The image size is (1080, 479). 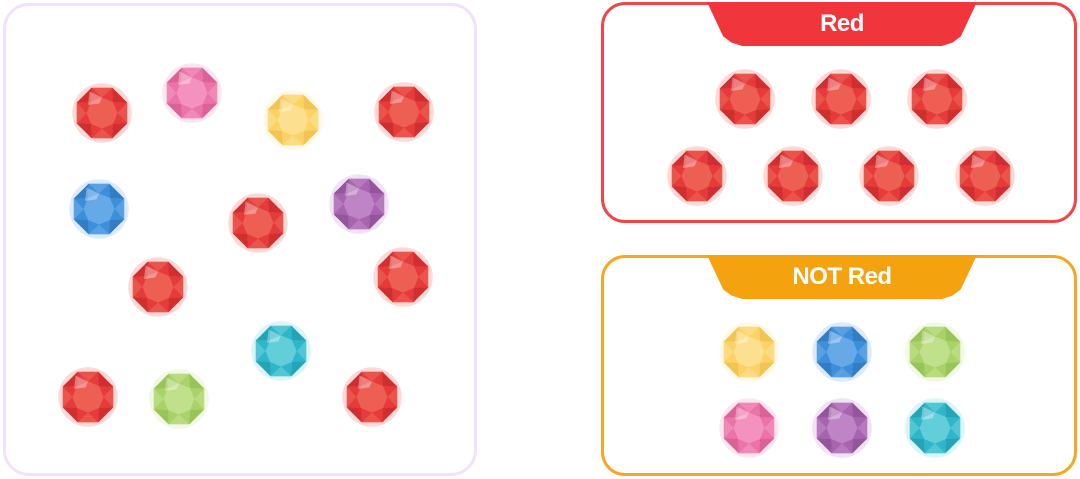 What do you see at coordinates (842, 24) in the screenshot?
I see `red-group-label: Red` at bounding box center [842, 24].